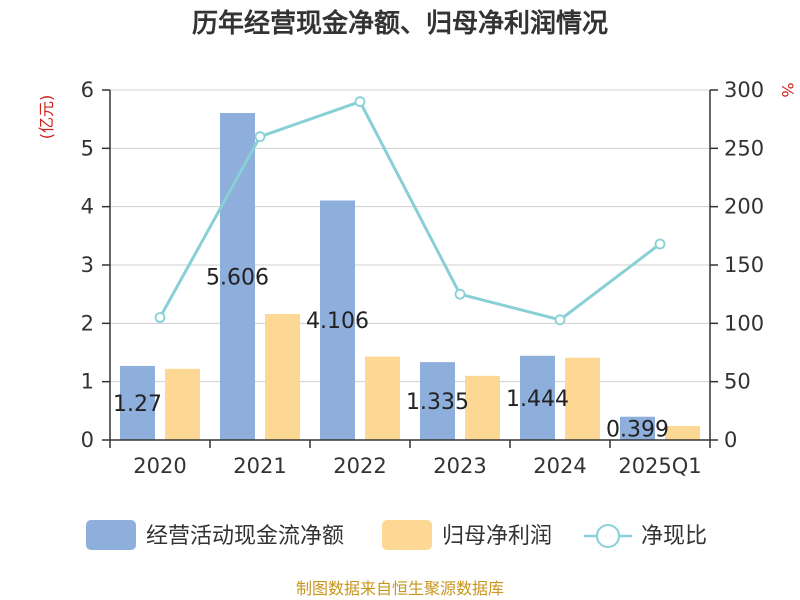 The width and height of the screenshot is (800, 600). What do you see at coordinates (608, 536) in the screenshot?
I see `legend-marker-ratio` at bounding box center [608, 536].